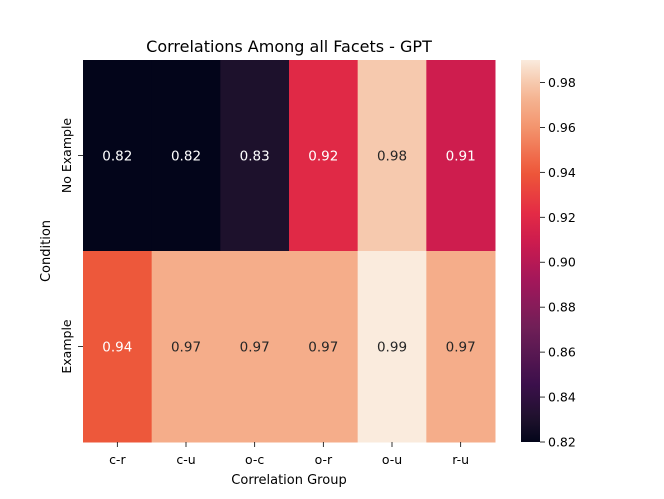 The height and width of the screenshot is (499, 664). I want to click on y-axis-label: Condition, so click(46, 251).